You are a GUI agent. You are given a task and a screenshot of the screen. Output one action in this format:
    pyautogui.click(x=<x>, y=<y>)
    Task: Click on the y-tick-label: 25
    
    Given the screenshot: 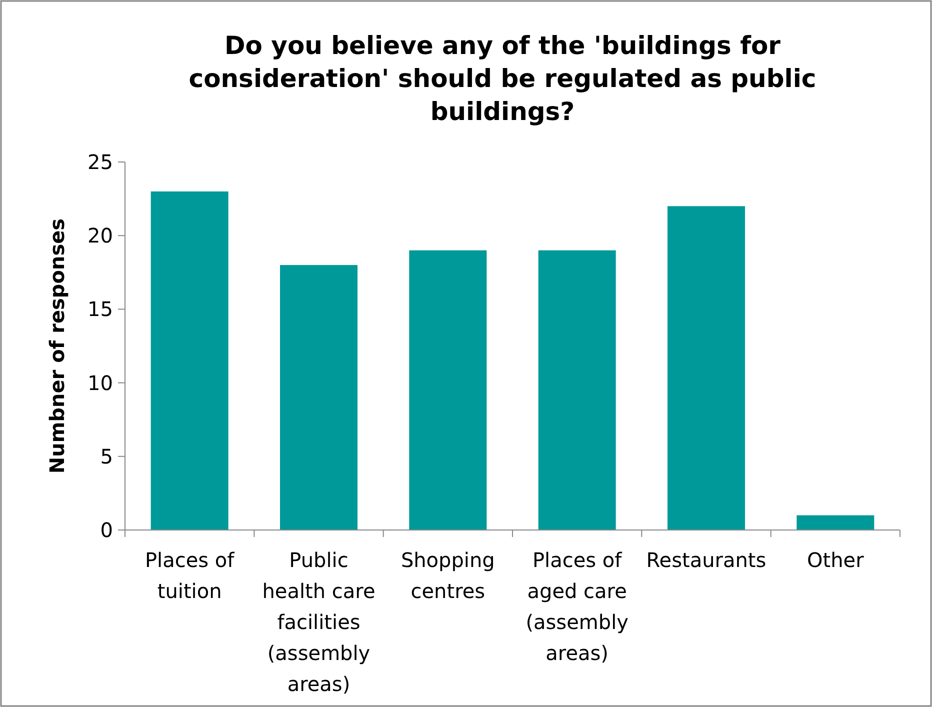 What is the action you would take?
    pyautogui.click(x=100, y=162)
    